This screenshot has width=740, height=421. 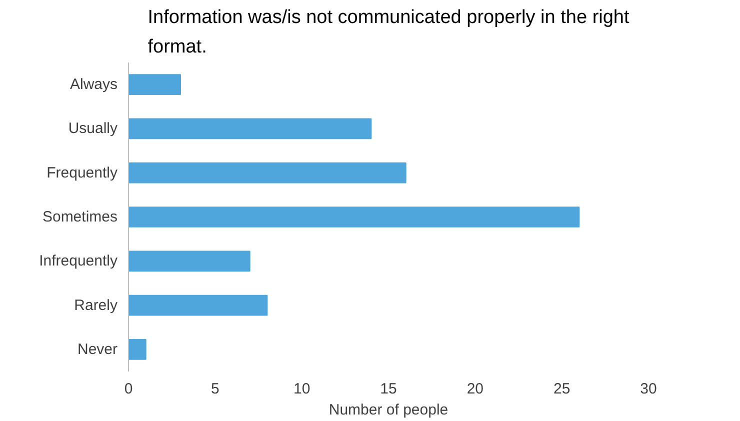 What do you see at coordinates (93, 129) in the screenshot?
I see `y-tick-label: Usually` at bounding box center [93, 129].